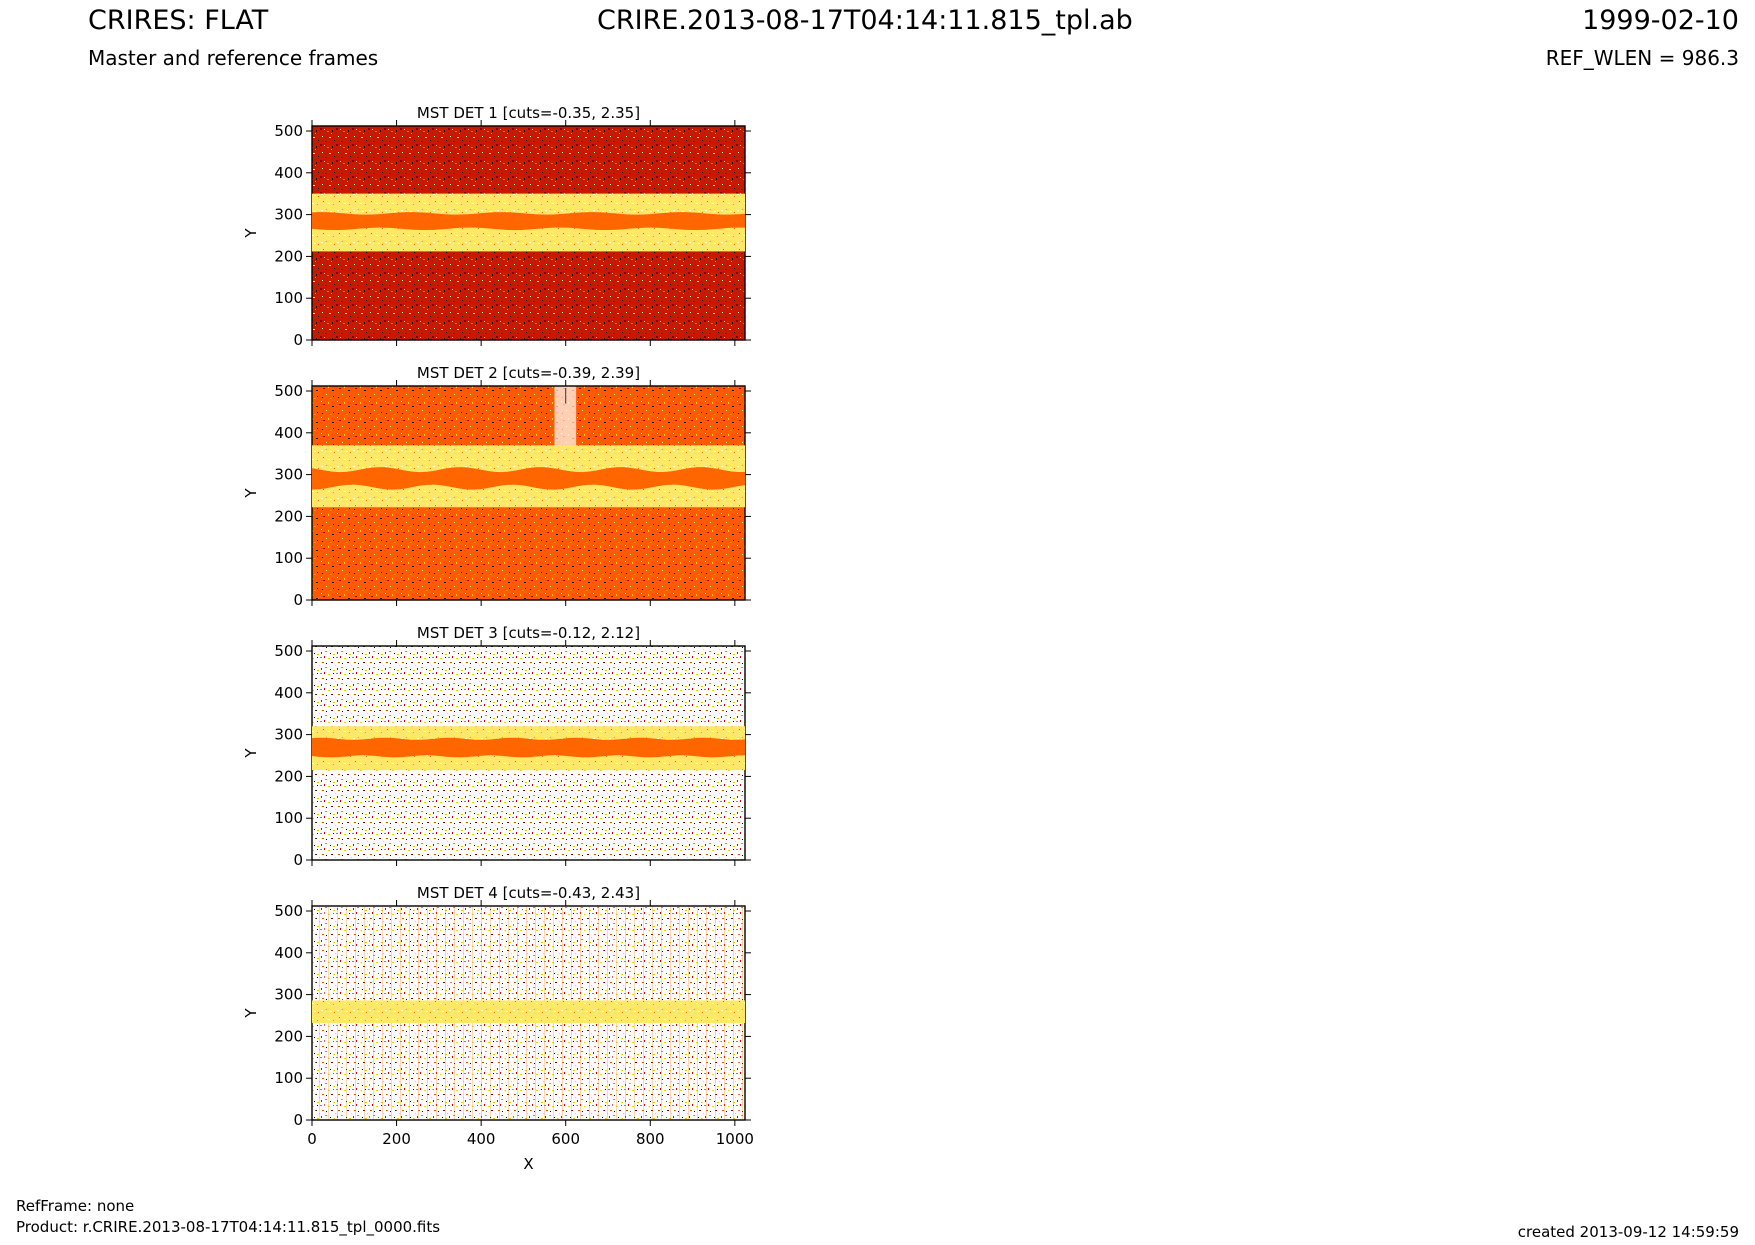 The width and height of the screenshot is (1755, 1245). Describe the element at coordinates (528, 747) in the screenshot. I see `panel-3-saturated-band` at that location.